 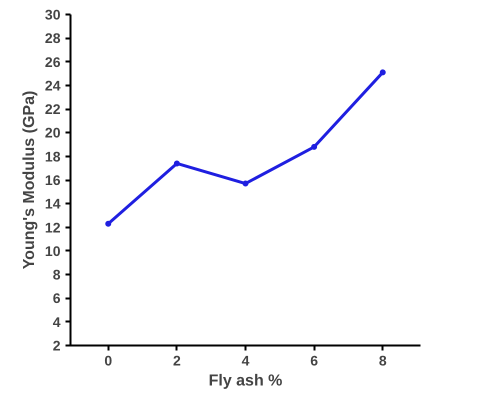 I want to click on y-tick-label: 18, so click(x=52, y=156).